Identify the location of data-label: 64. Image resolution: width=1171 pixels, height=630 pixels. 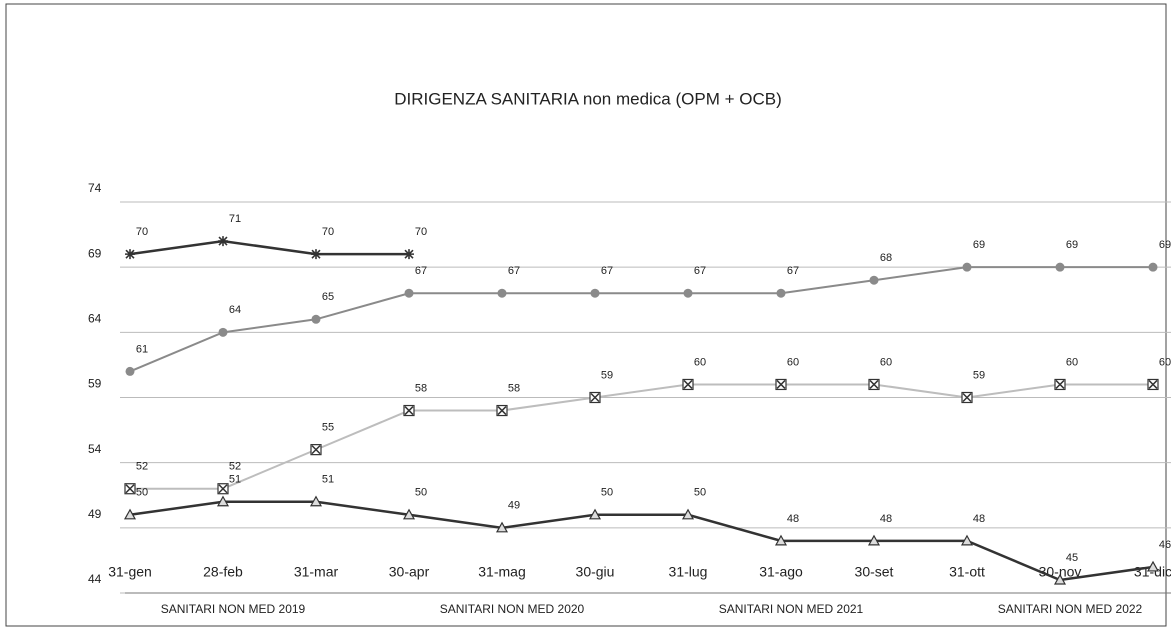
(235, 310).